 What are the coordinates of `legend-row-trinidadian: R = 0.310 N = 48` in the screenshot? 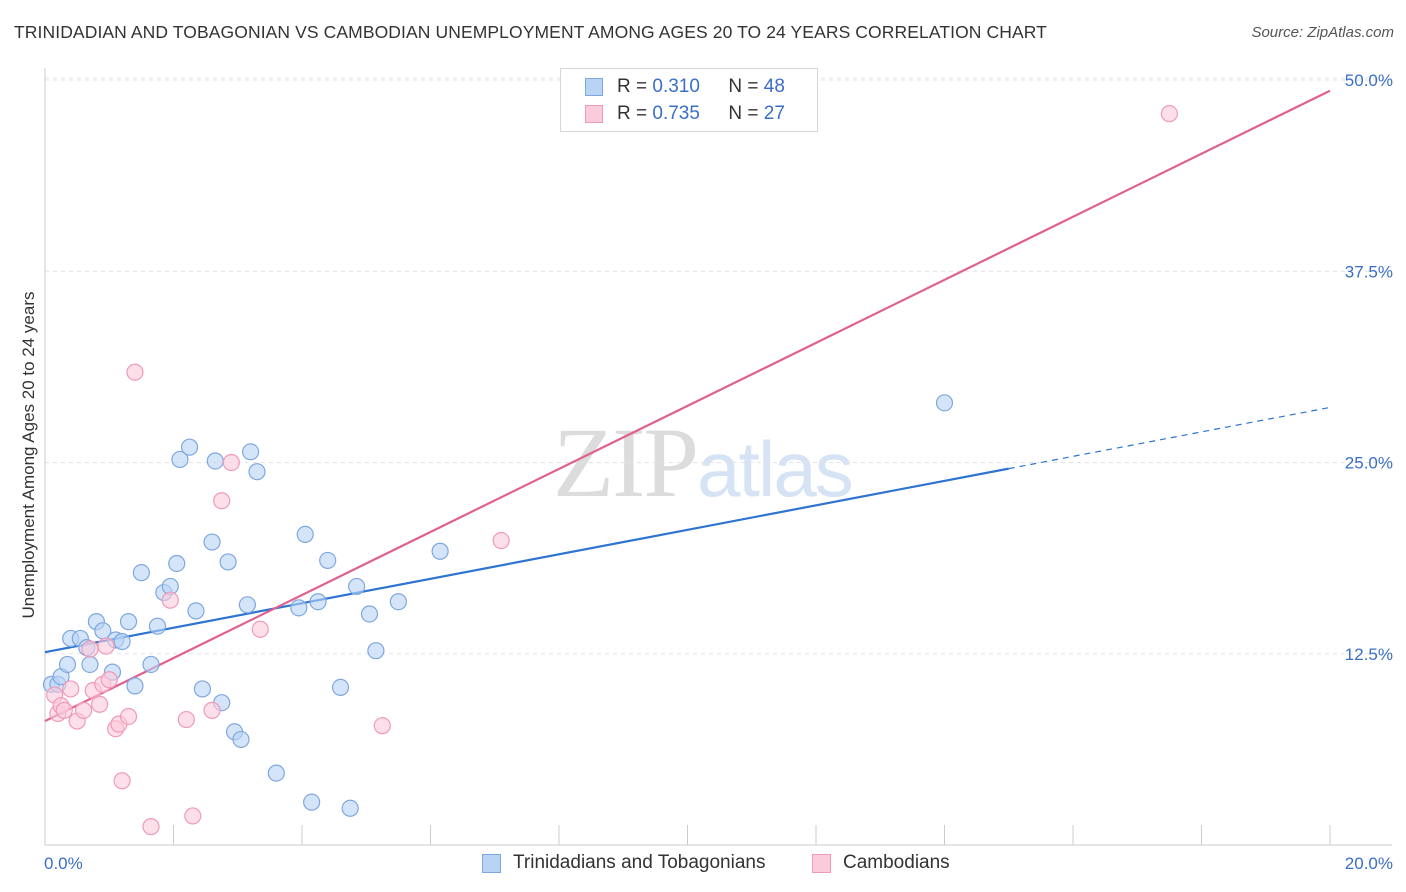 It's located at (685, 87).